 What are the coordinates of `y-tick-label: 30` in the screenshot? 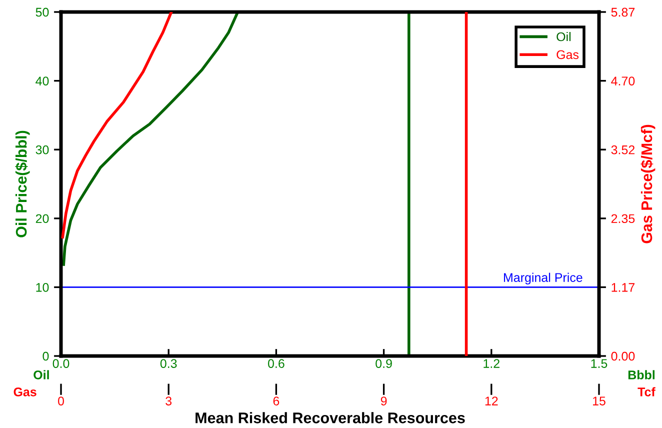 It's located at (42, 149).